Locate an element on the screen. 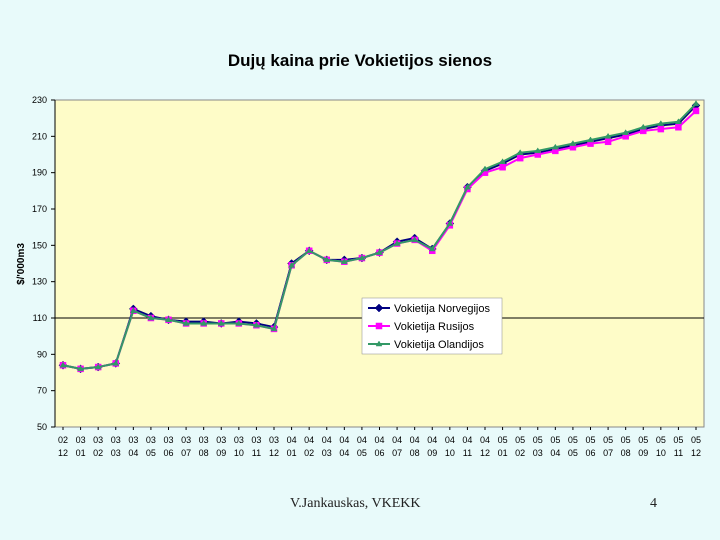  y-tick-label: 90 is located at coordinates (42, 354).